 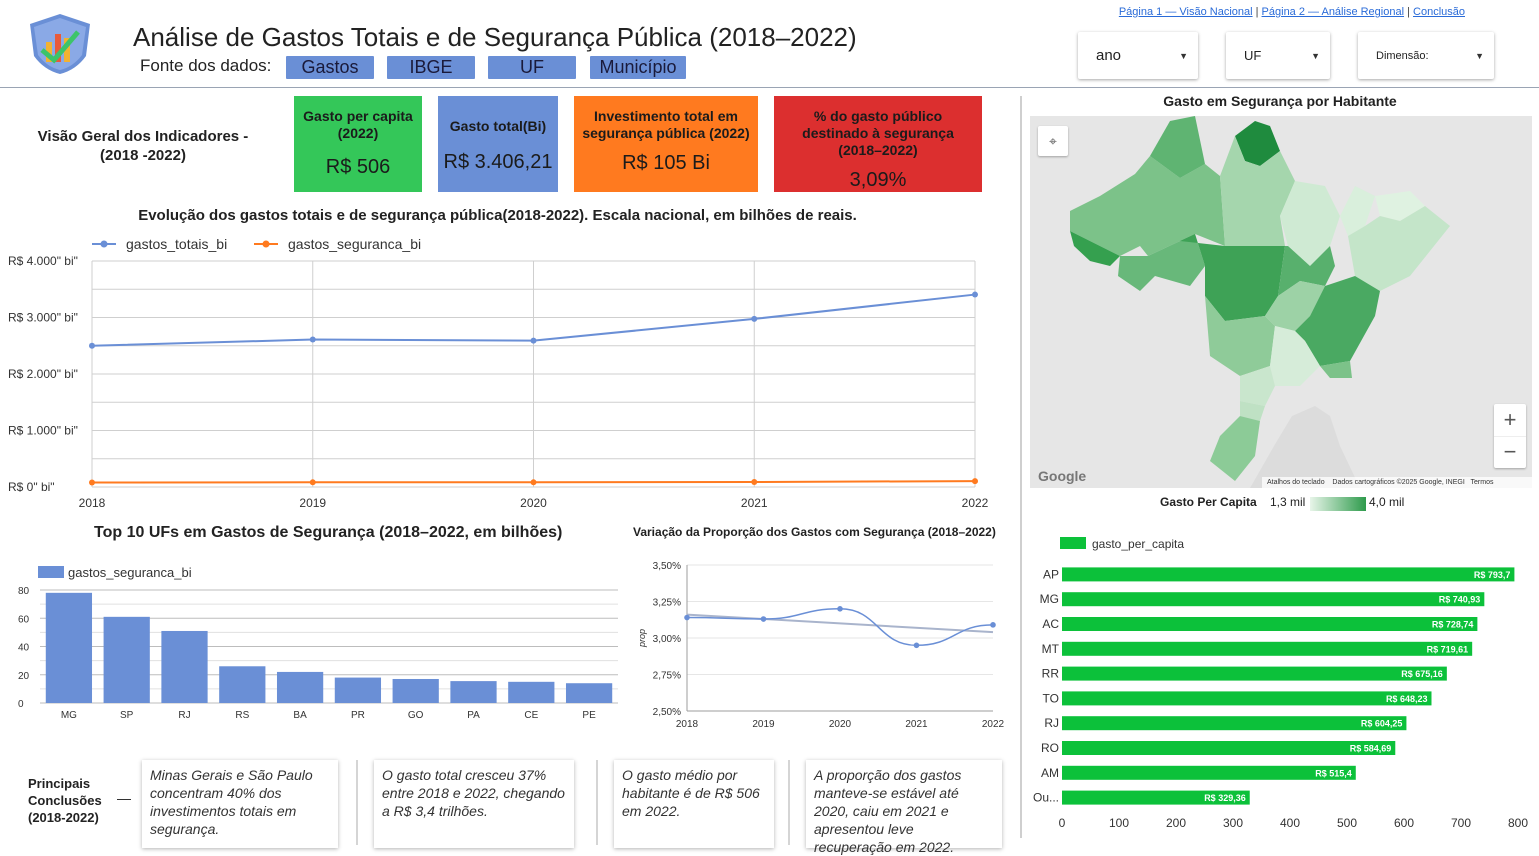 I want to click on state-ms, so click(x=1240, y=336).